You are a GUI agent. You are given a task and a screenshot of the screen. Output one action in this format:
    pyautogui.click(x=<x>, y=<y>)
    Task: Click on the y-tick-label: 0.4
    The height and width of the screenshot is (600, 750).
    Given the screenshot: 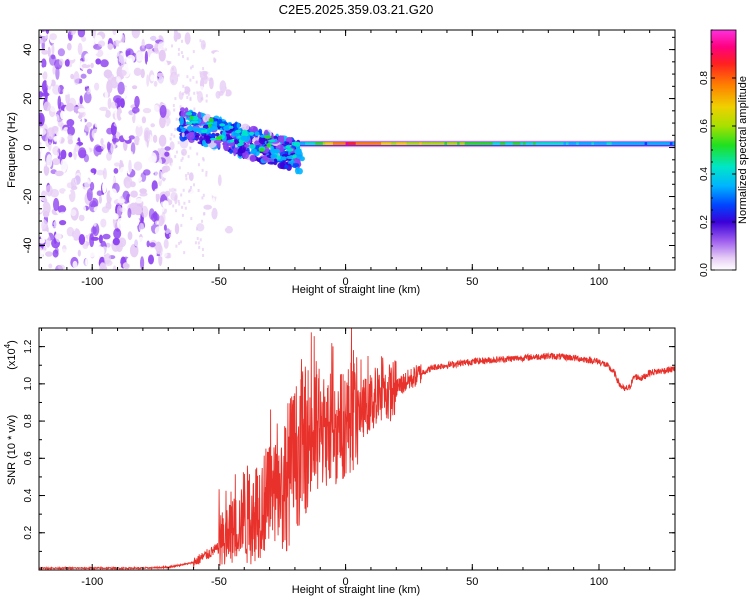 What is the action you would take?
    pyautogui.click(x=28, y=495)
    